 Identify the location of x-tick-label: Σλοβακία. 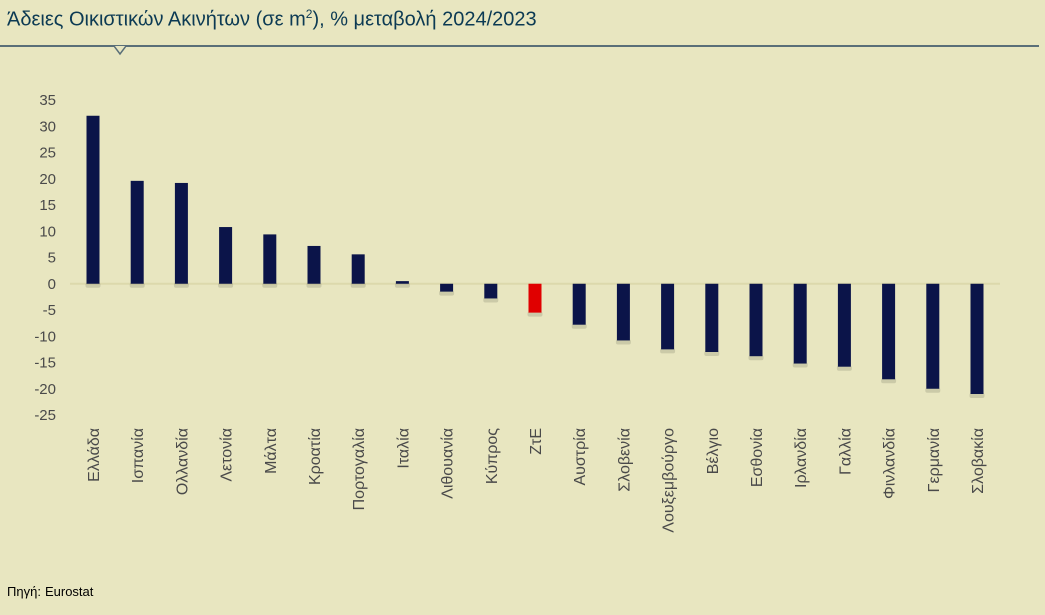
(978, 461).